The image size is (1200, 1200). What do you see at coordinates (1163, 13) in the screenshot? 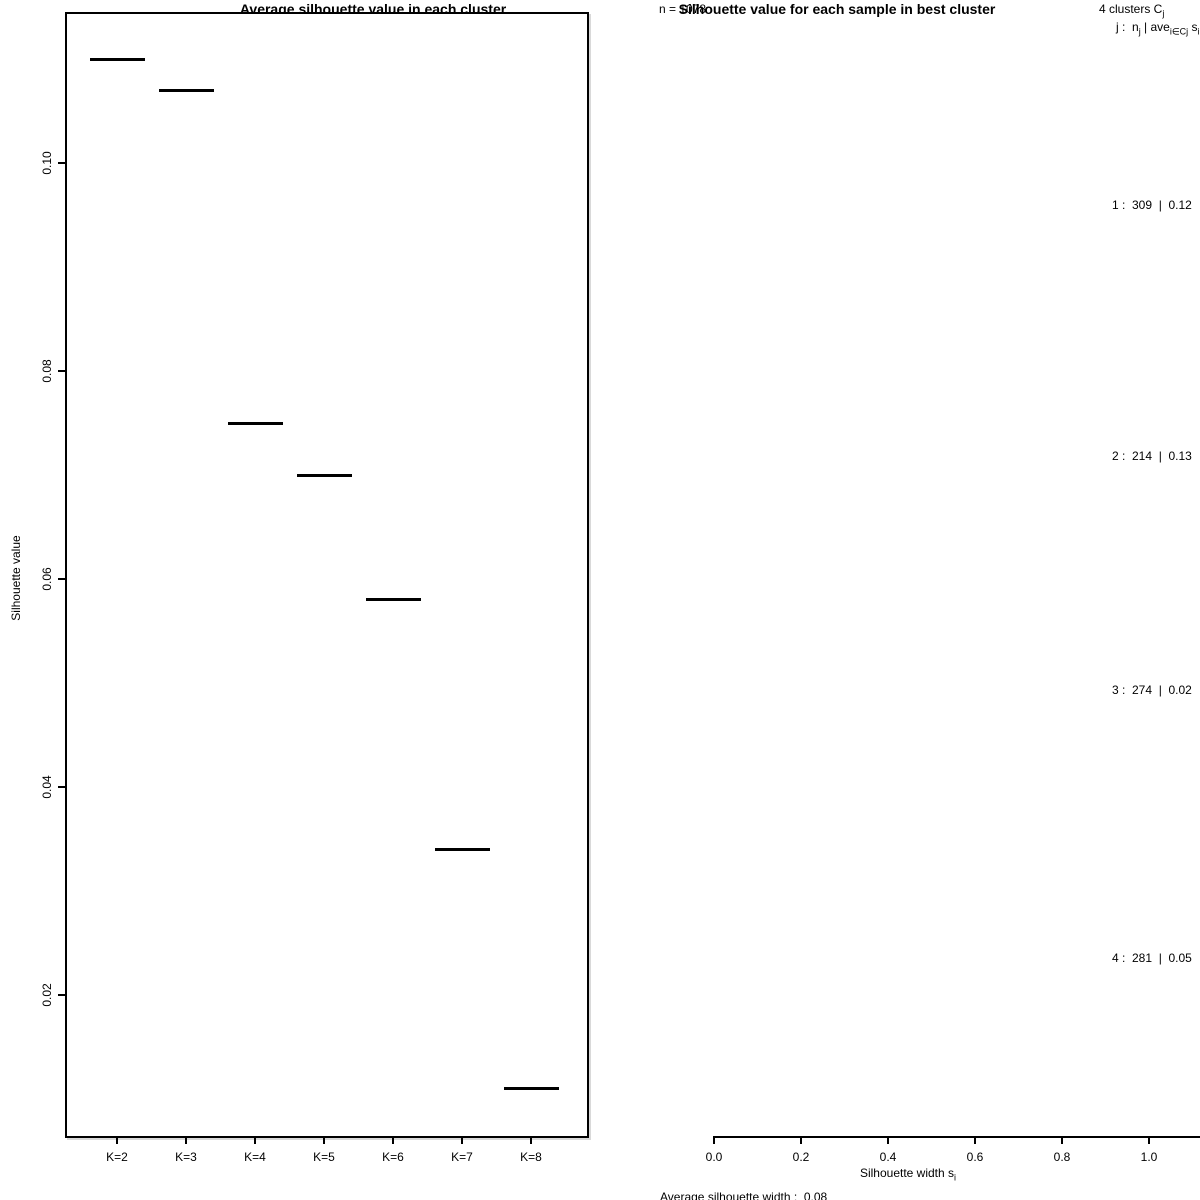
I see `clusters-header-line1-sub: j` at bounding box center [1163, 13].